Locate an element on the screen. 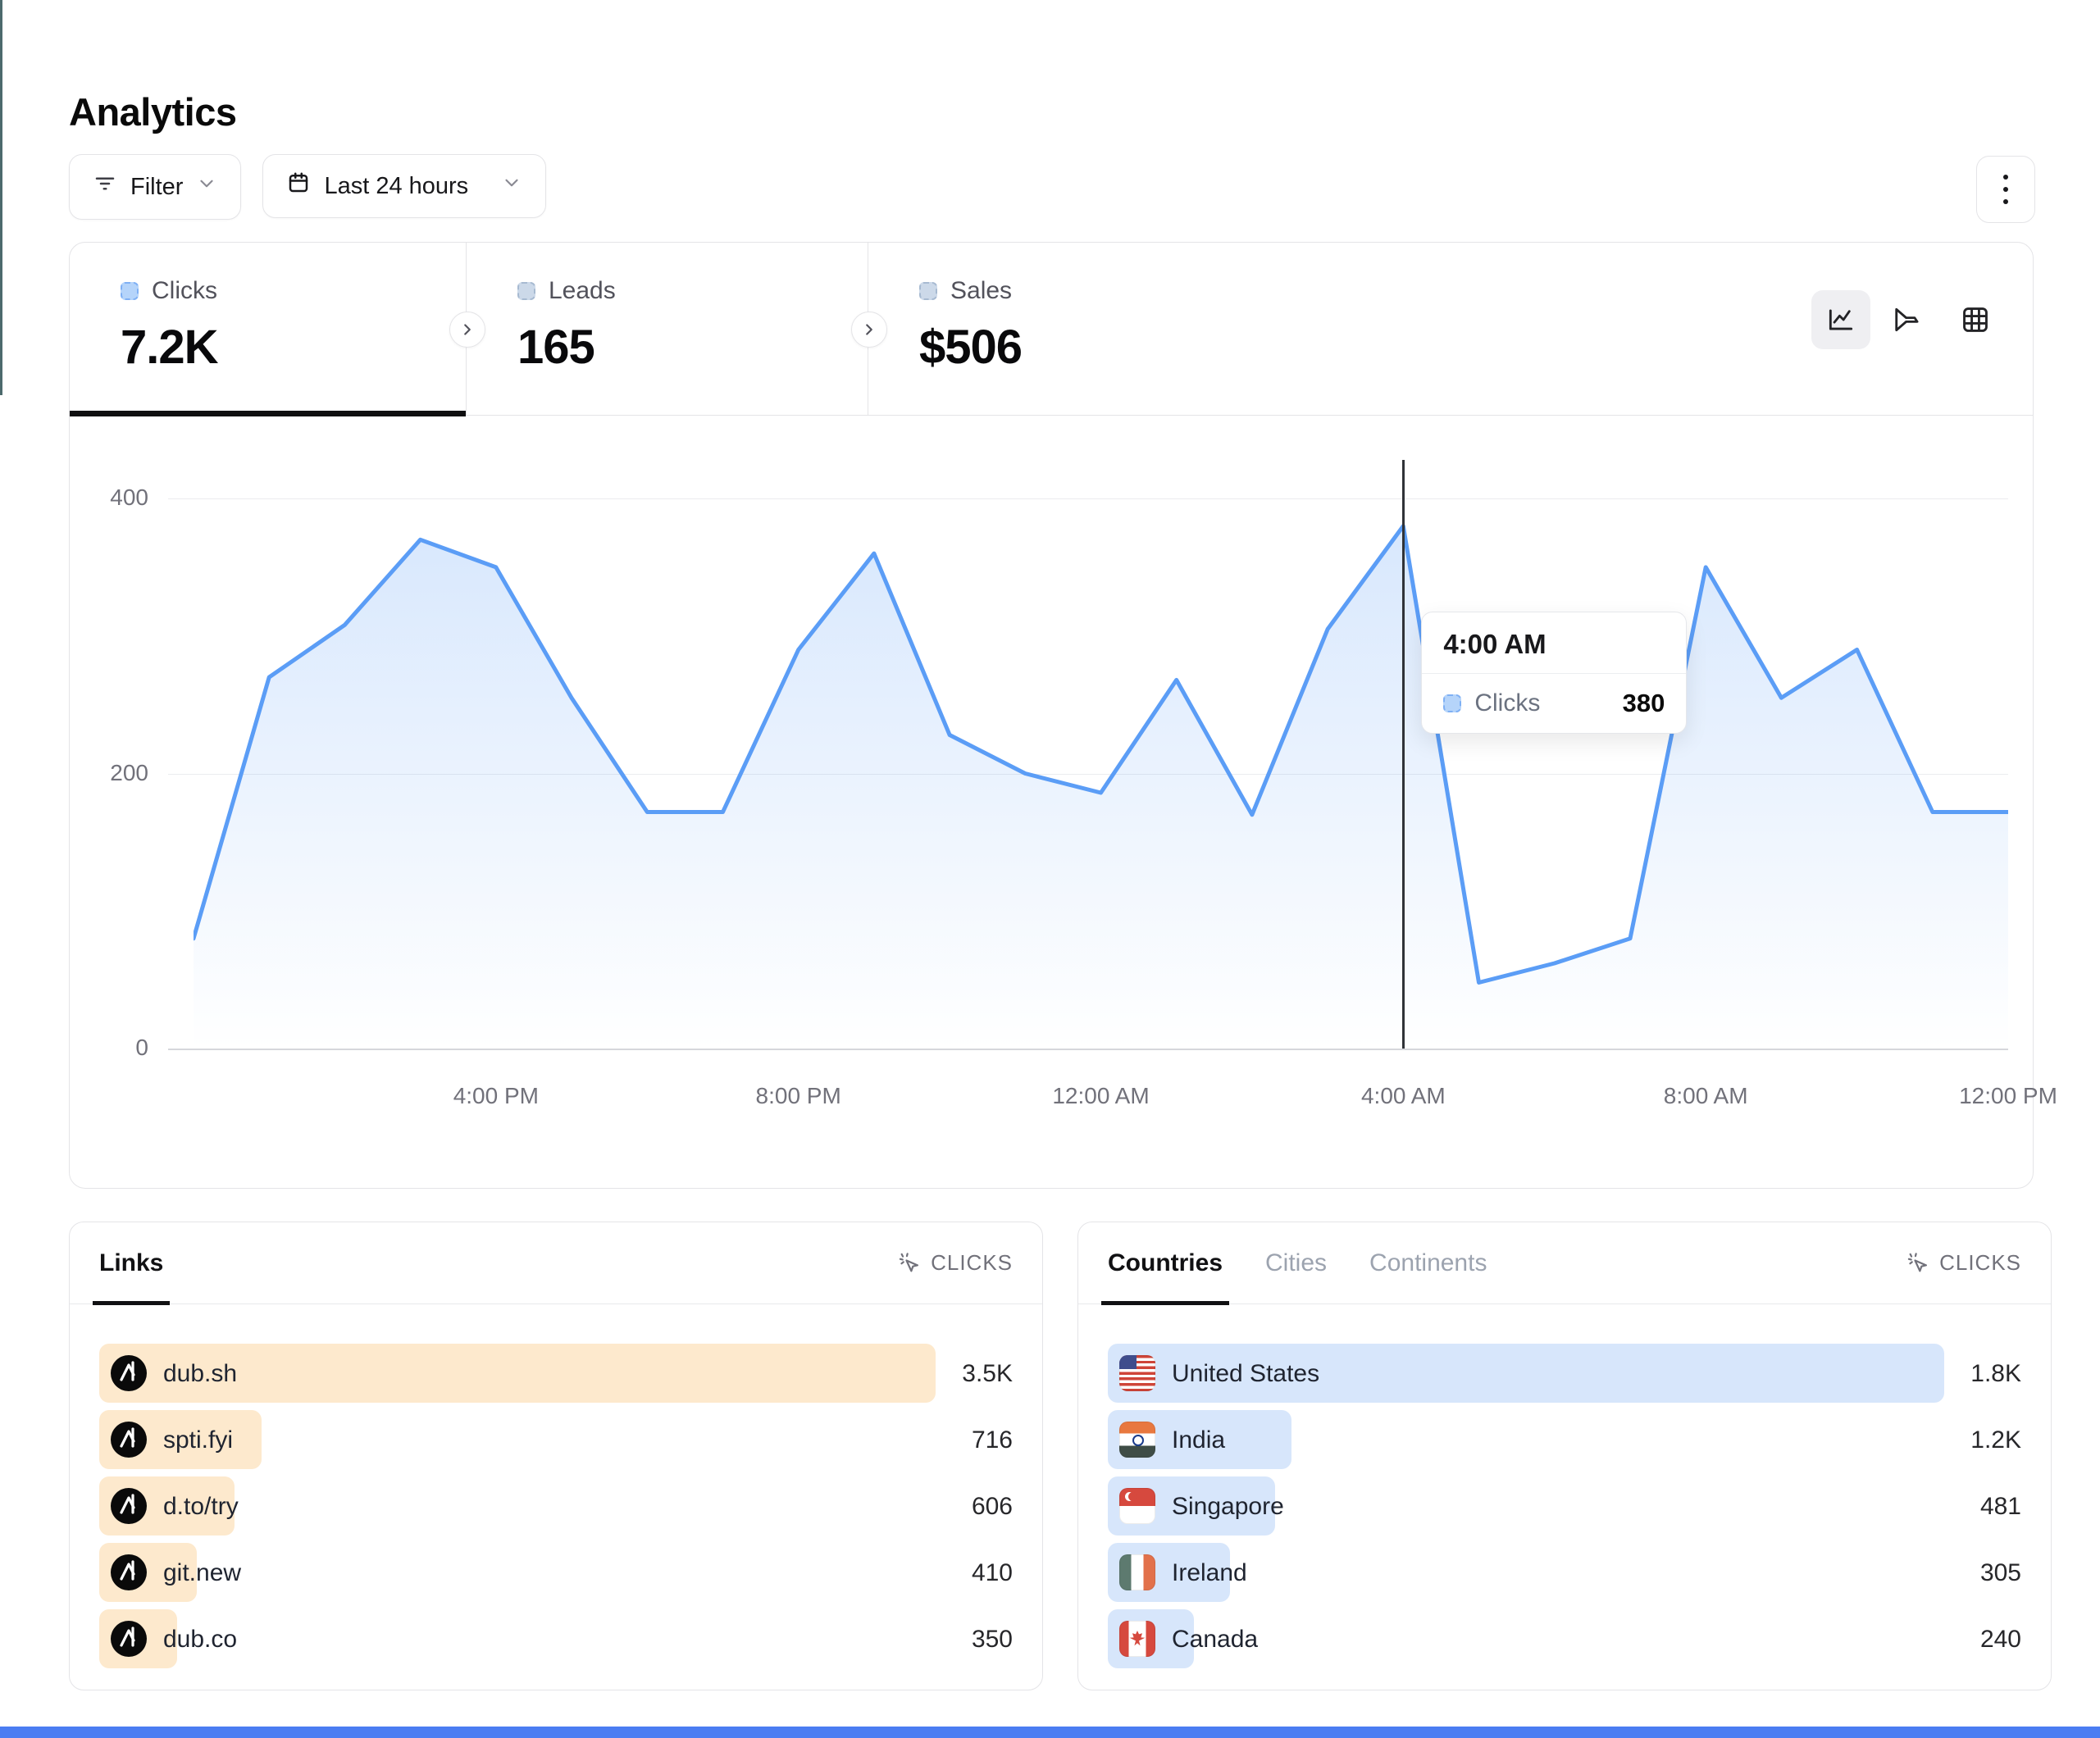 This screenshot has width=2100, height=1738. sales-value: $506 is located at coordinates (971, 347).